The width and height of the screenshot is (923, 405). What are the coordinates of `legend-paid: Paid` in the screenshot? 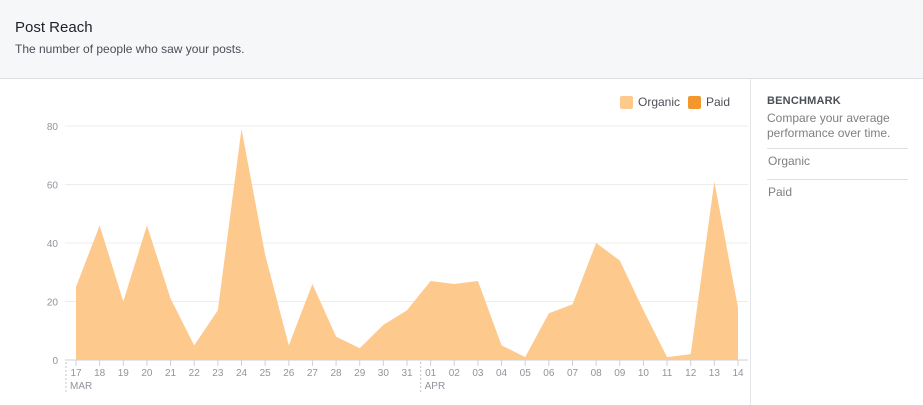 It's located at (709, 102).